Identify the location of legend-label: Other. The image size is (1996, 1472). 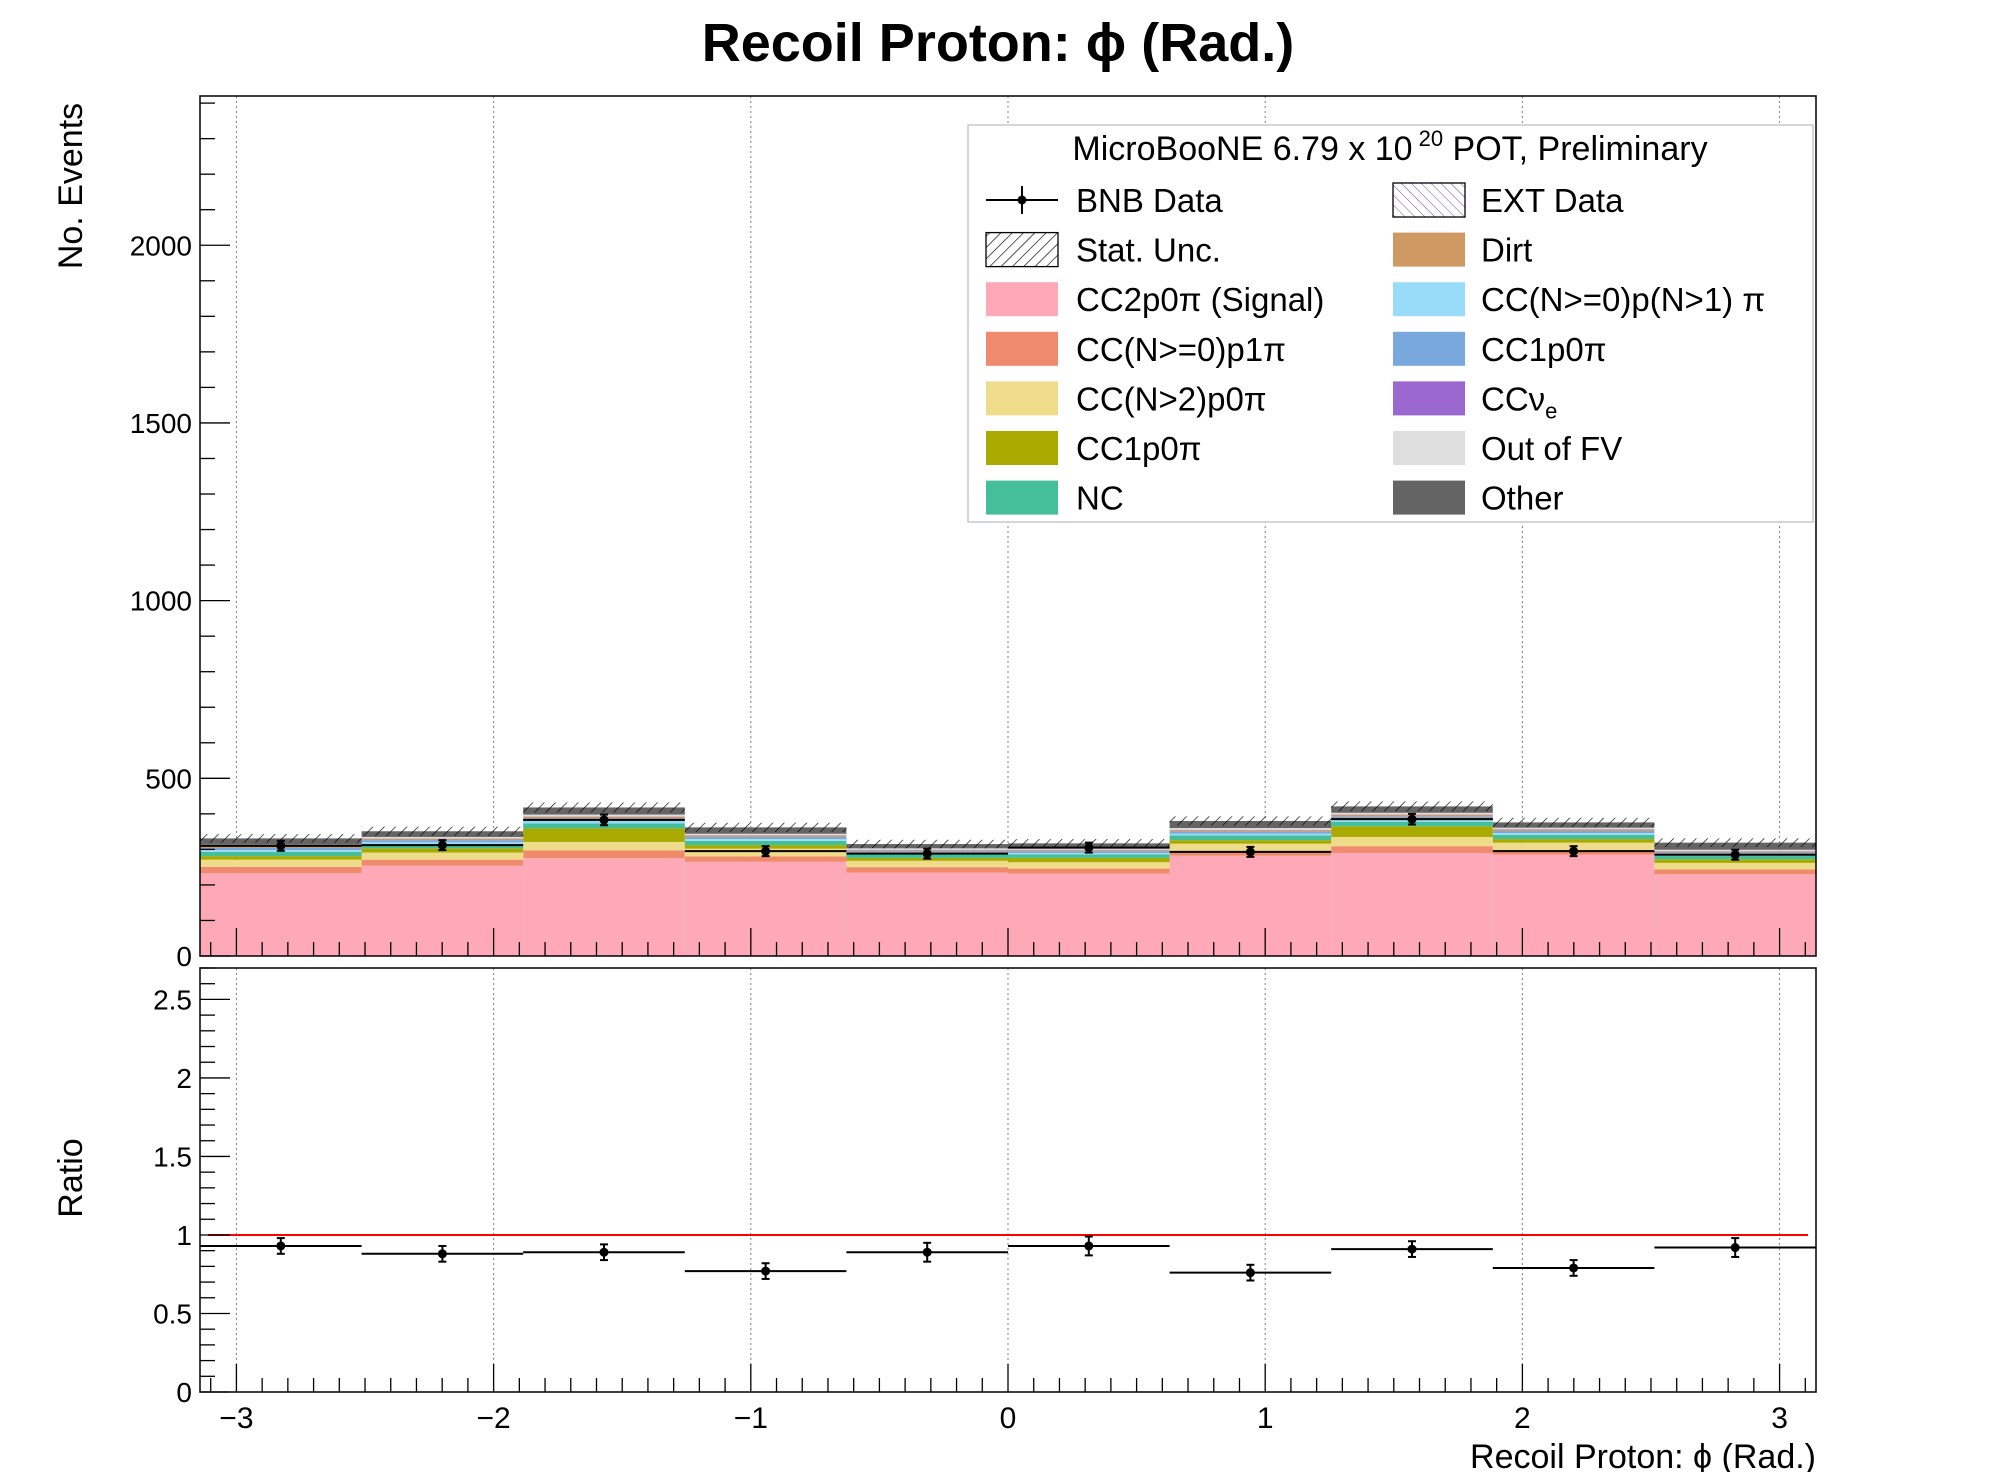
(1522, 498).